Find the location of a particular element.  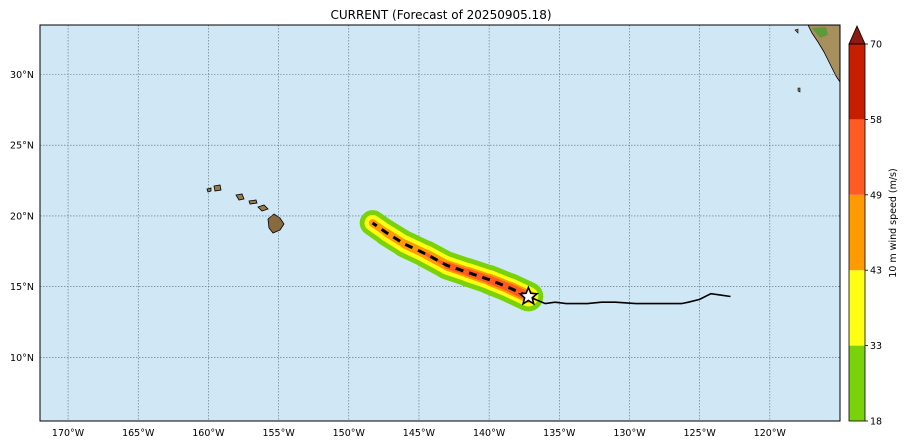

colorbar-extend-arrow is located at coordinates (857, 35).